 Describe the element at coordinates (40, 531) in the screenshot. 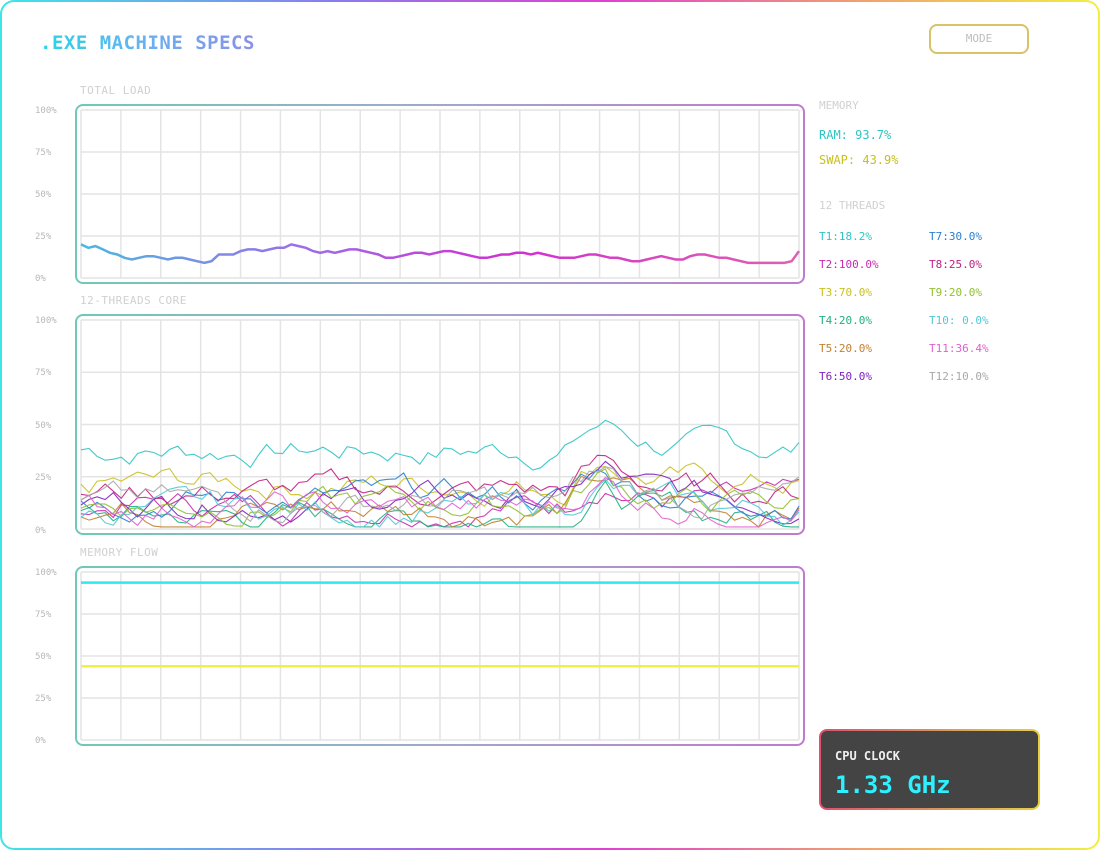

I see `threads-core-ytick: 0%` at that location.